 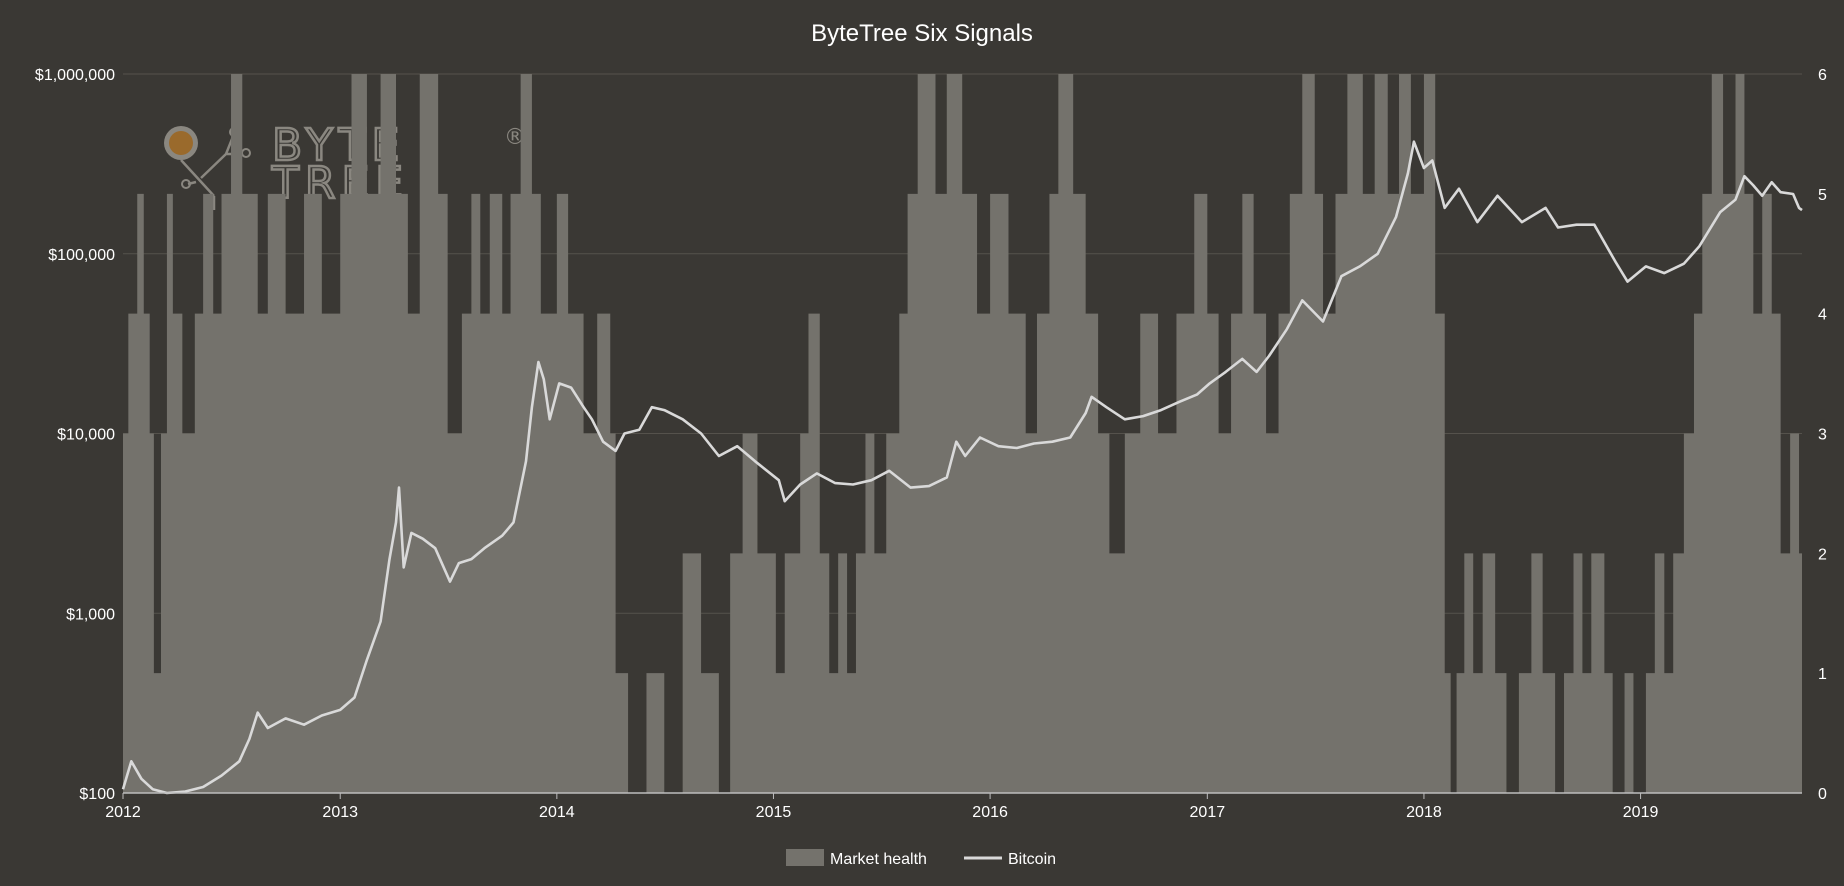 What do you see at coordinates (1822, 315) in the screenshot?
I see `y-right-tick-label: 4` at bounding box center [1822, 315].